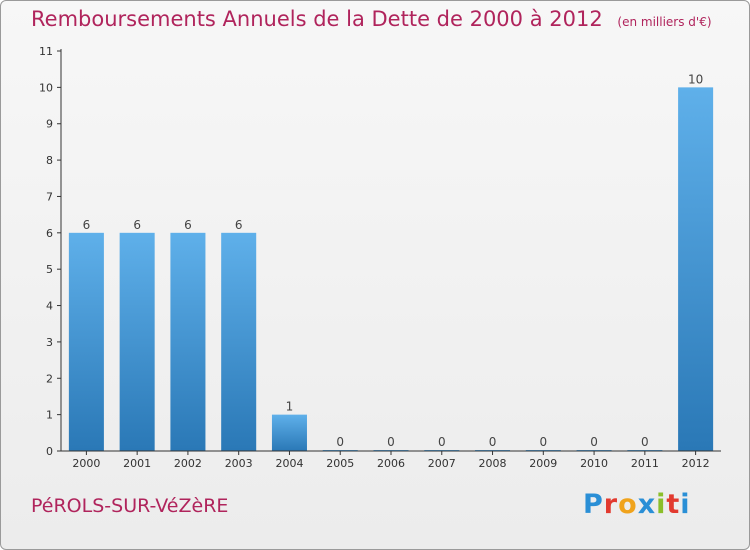 This screenshot has height=550, width=750. I want to click on y-tick-label-0: 0, so click(49, 451).